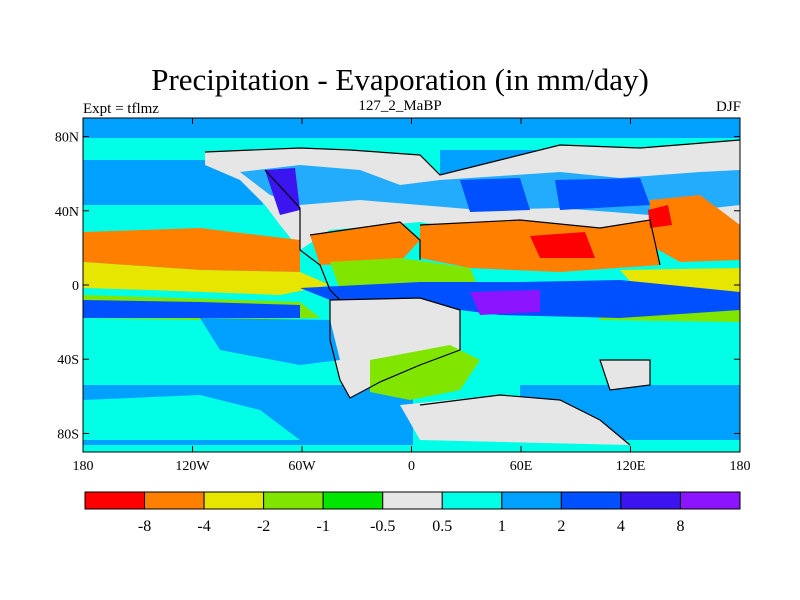 The image size is (800, 600). Describe the element at coordinates (680, 526) in the screenshot. I see `colorbar-label: 8` at that location.